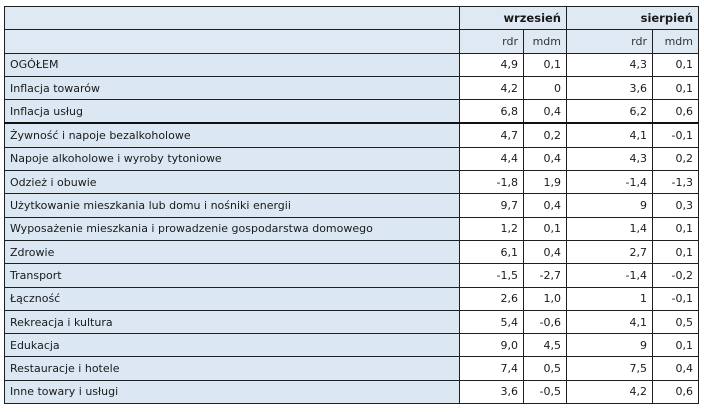 Image resolution: width=704 pixels, height=412 pixels. What do you see at coordinates (232, 88) in the screenshot?
I see `row-label: Inflacja towarów` at bounding box center [232, 88].